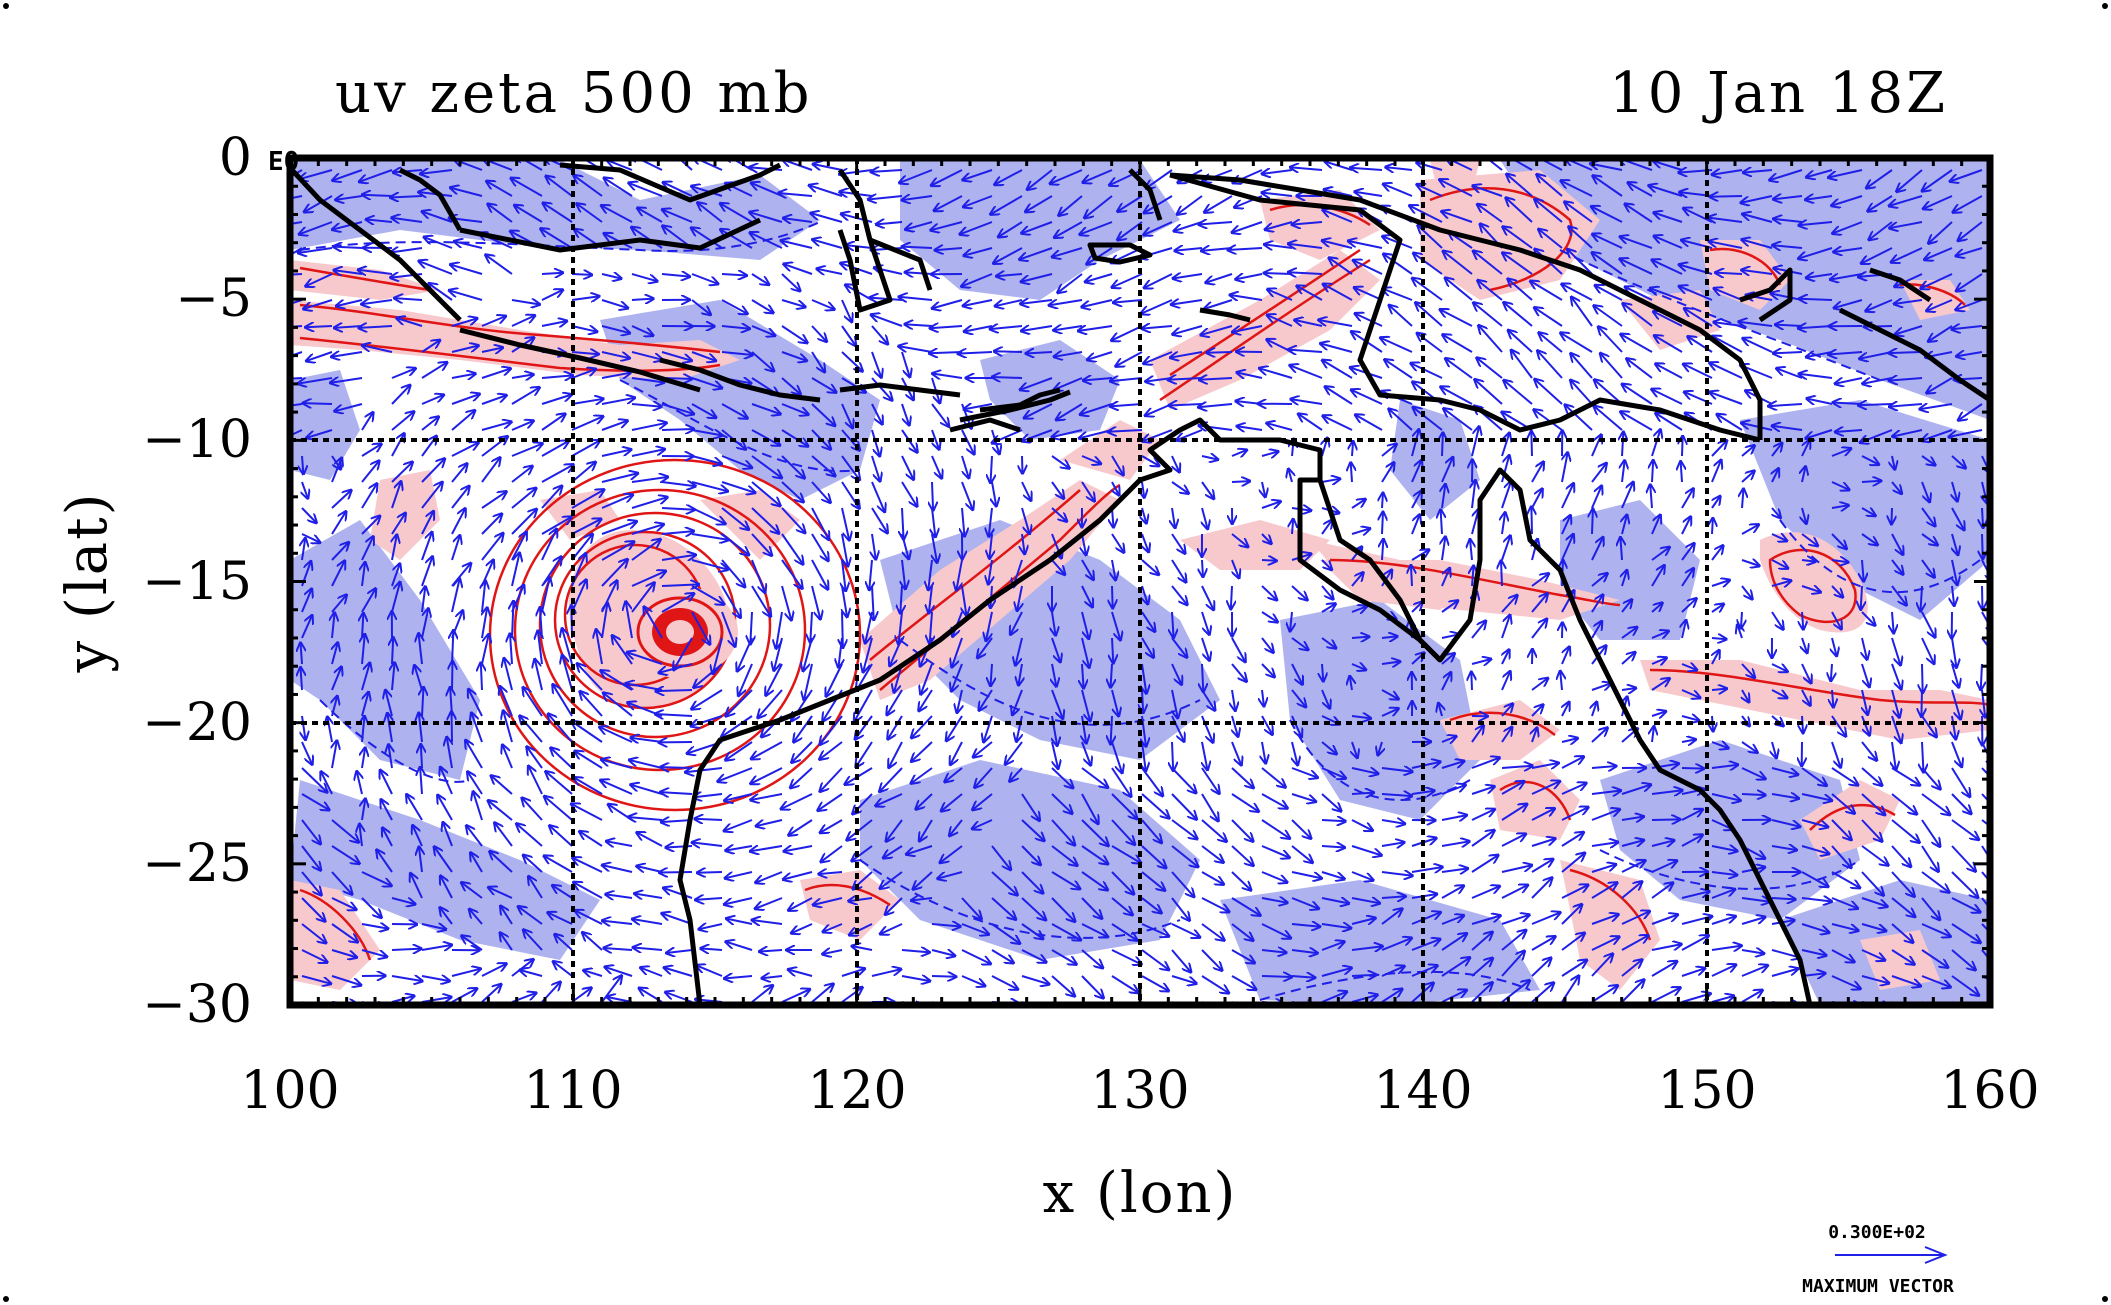 This screenshot has width=2111, height=1305. What do you see at coordinates (213, 299) in the screenshot?
I see `y-tick-label: −5` at bounding box center [213, 299].